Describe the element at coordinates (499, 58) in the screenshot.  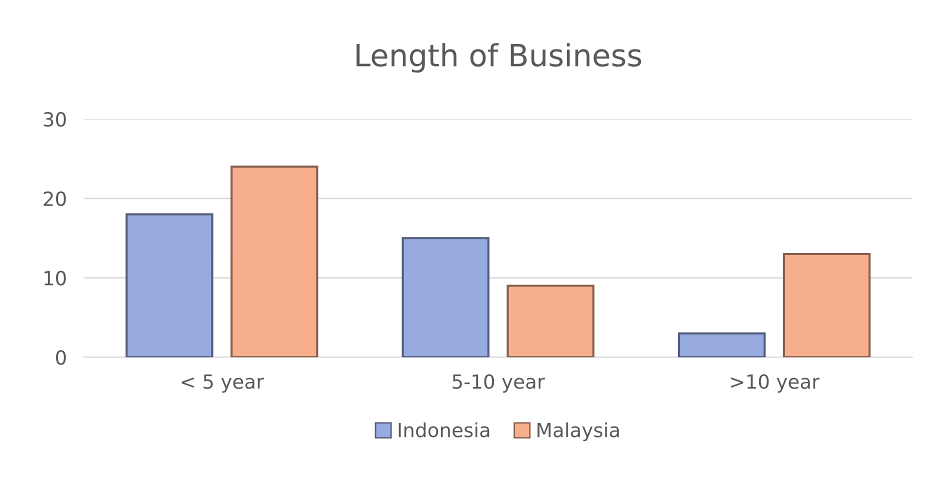
I see `chart-title: Length of Business` at that location.